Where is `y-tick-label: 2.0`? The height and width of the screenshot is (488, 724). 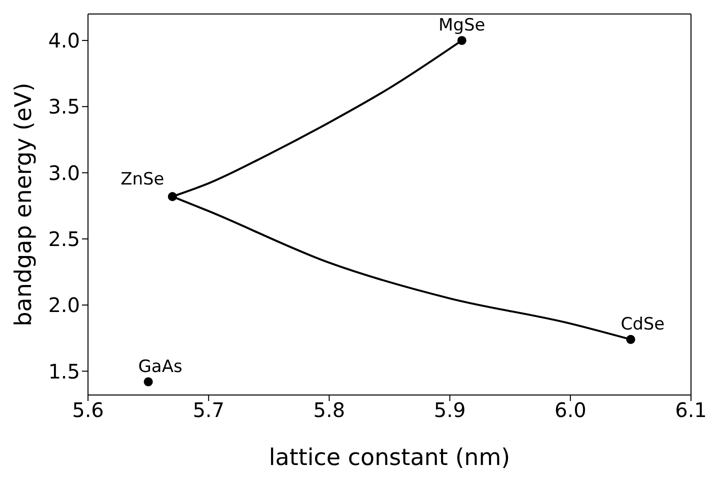
y-tick-label: 2.0 is located at coordinates (64, 305).